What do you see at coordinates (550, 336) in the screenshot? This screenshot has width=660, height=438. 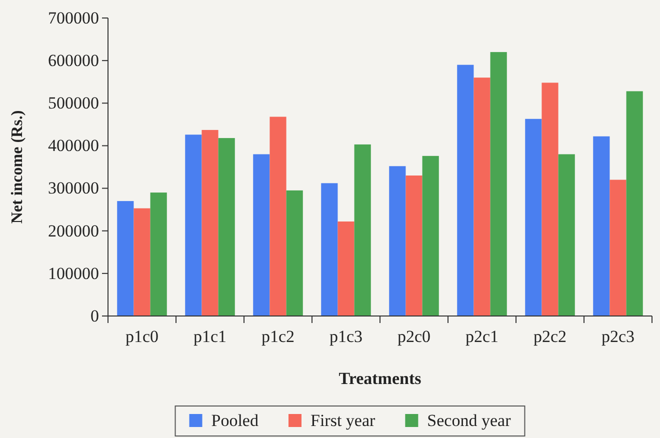 I see `x-tick-label: p2c2` at bounding box center [550, 336].